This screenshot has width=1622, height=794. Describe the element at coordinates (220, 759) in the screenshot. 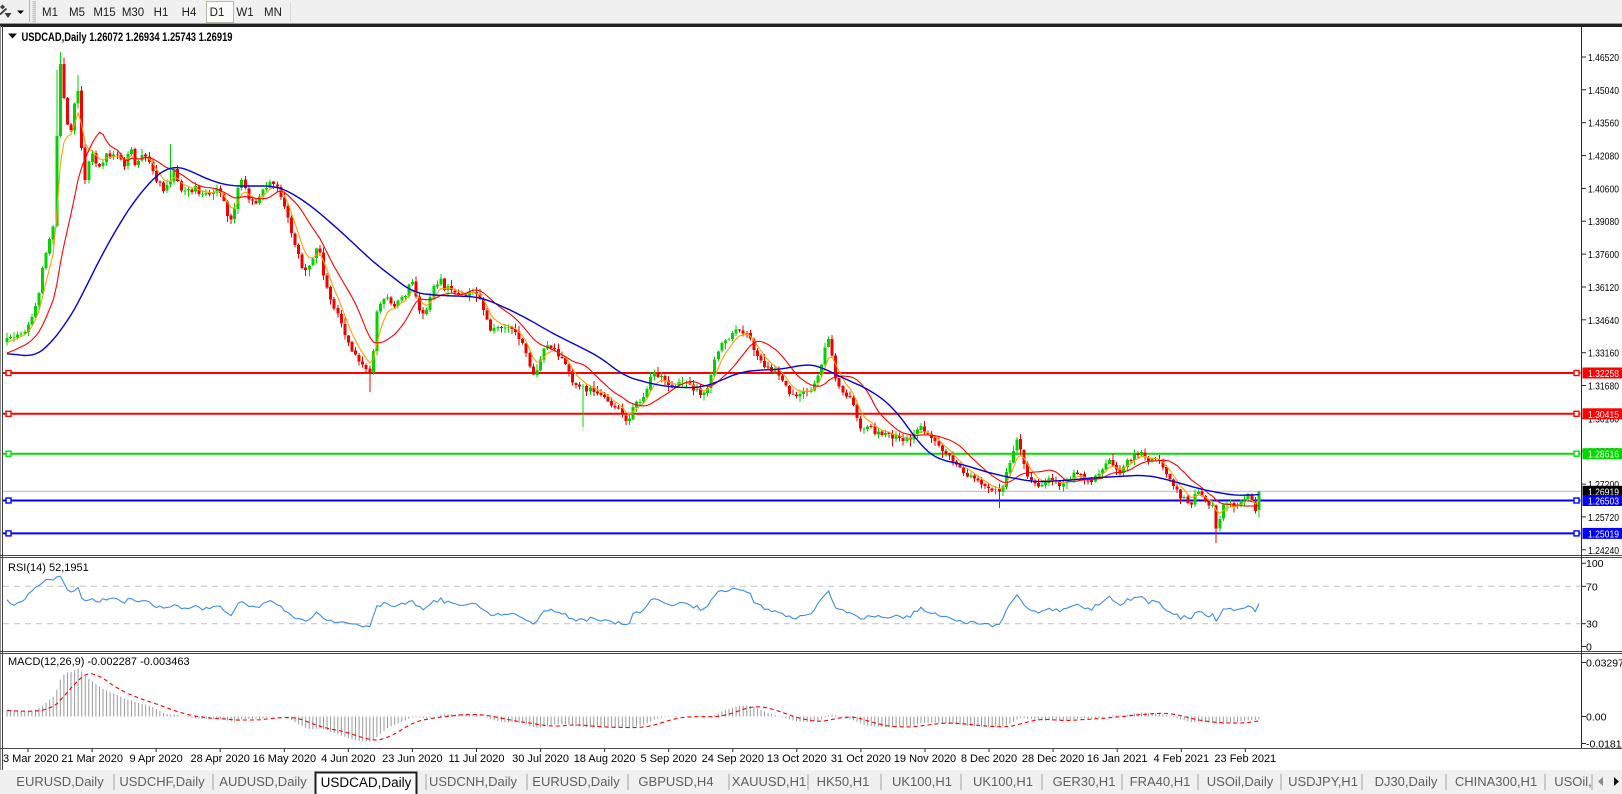

I see `svg-text: 28 Apr 2020` at that location.